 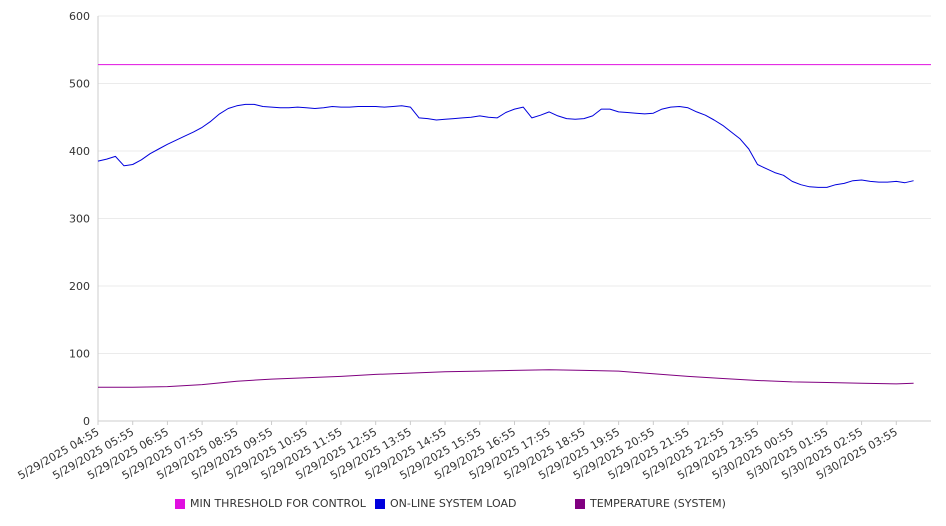 I want to click on legend-label-system-load: ON-LINE SYSTEM LOAD, so click(x=453, y=503).